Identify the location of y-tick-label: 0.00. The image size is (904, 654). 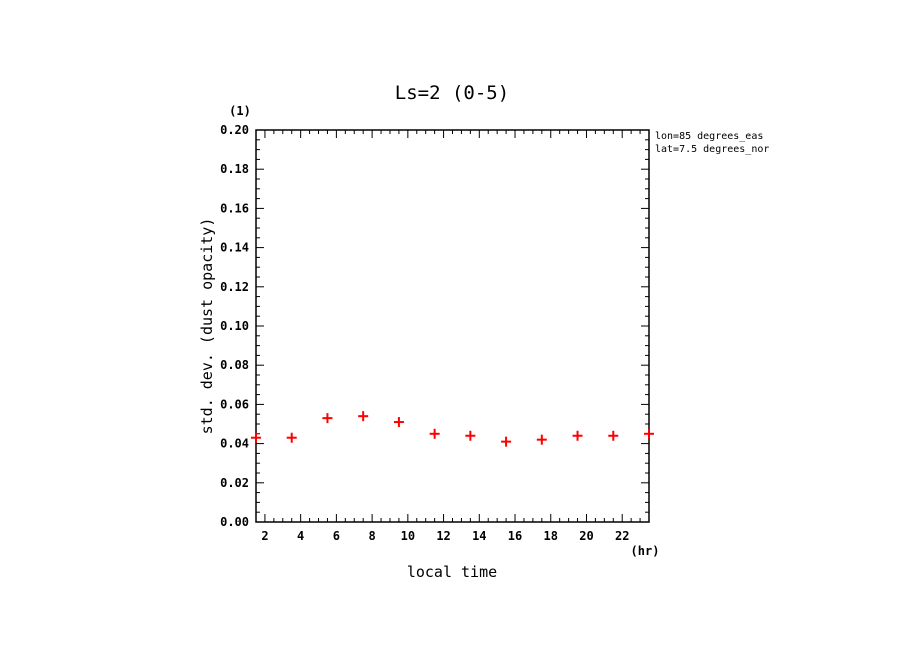
(234, 522).